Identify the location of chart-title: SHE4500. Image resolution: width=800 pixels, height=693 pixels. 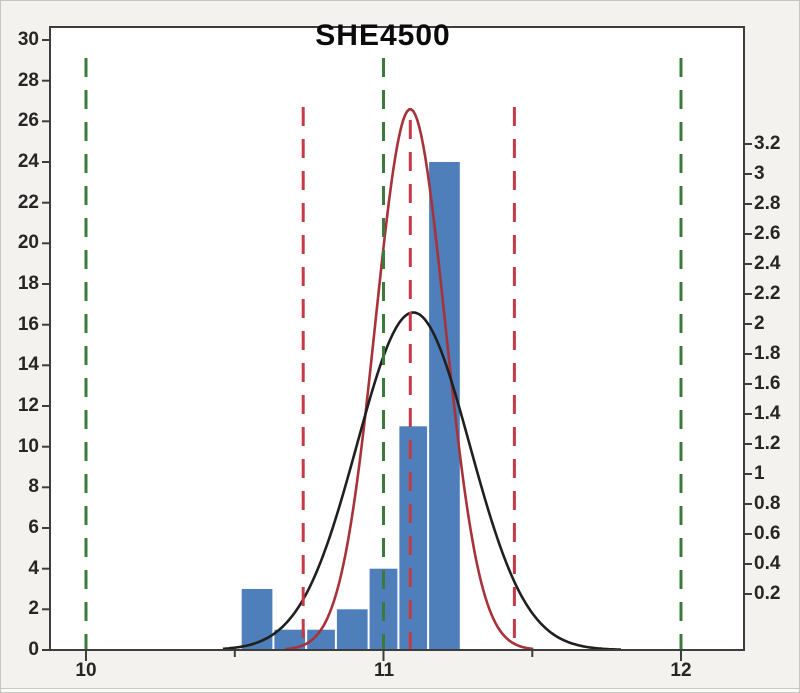
(383, 35).